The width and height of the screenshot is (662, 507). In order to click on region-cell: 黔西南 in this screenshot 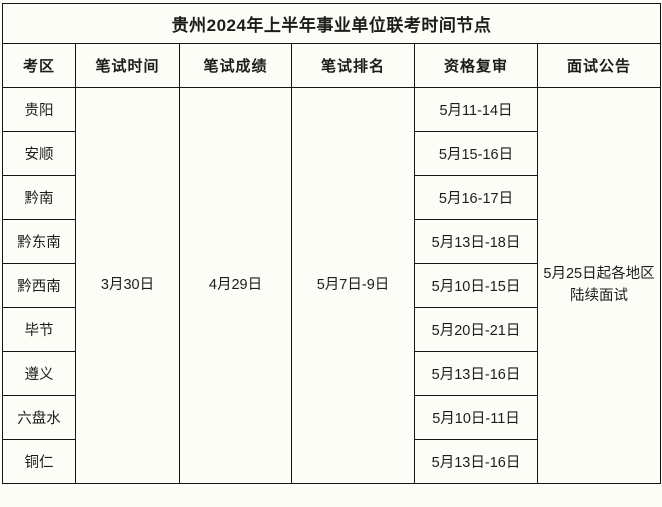, I will do `click(39, 285)`.